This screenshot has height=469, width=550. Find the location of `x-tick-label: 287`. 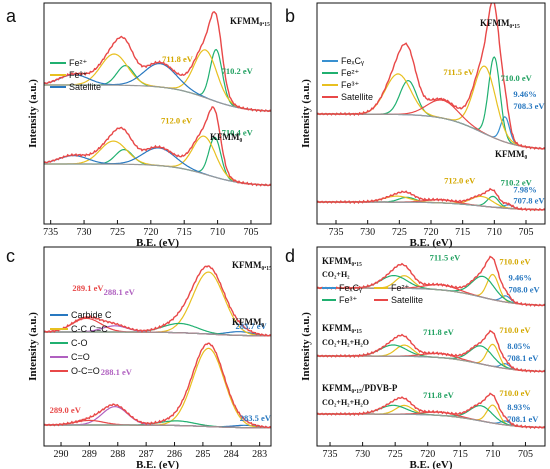

x-tick-label: 287 is located at coordinates (146, 454).